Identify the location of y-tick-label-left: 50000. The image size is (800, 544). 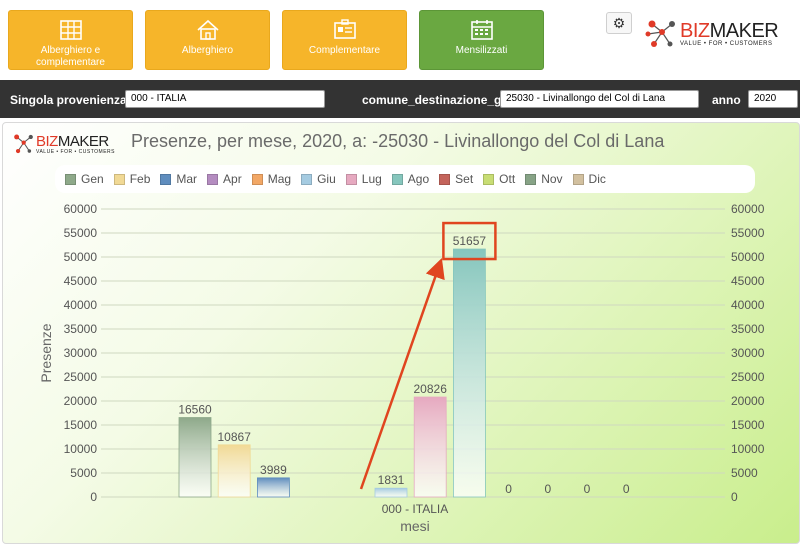
(81, 257).